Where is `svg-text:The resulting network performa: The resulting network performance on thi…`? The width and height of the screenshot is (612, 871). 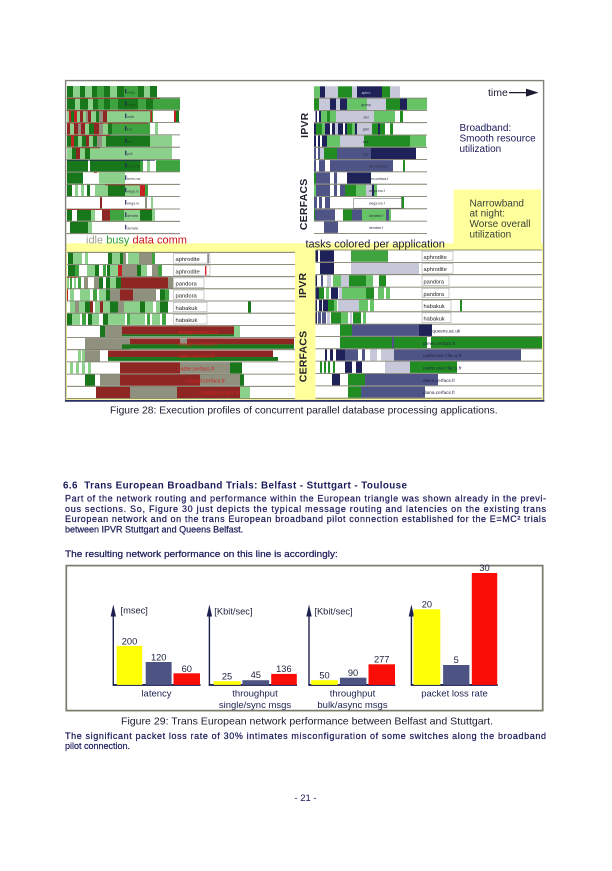
svg-text:The resulting network performa: The resulting network performance on thi… is located at coordinates (201, 554).